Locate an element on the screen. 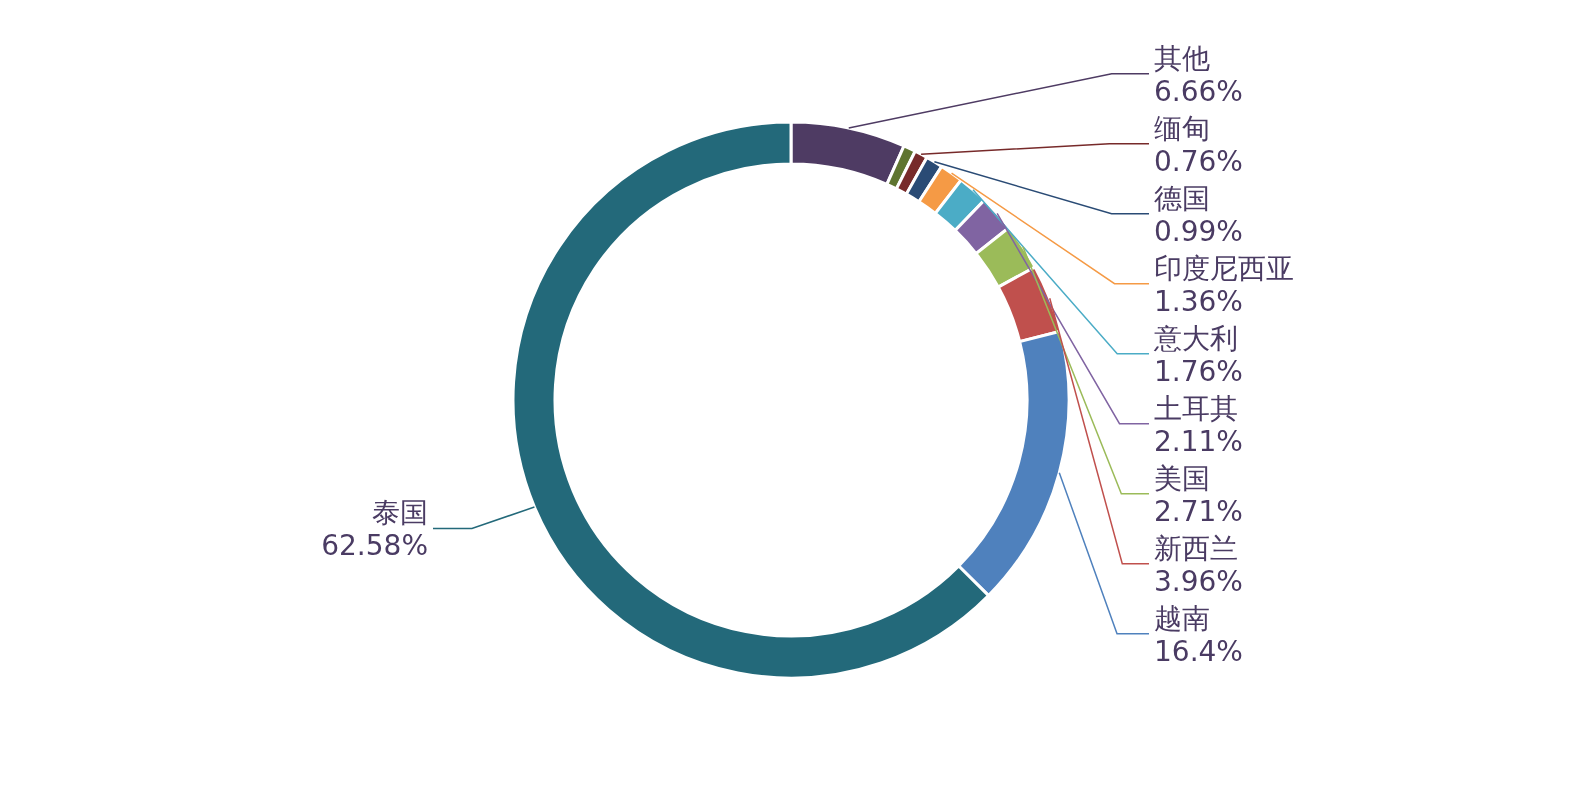  data-label: 1.76% is located at coordinates (1198, 371).